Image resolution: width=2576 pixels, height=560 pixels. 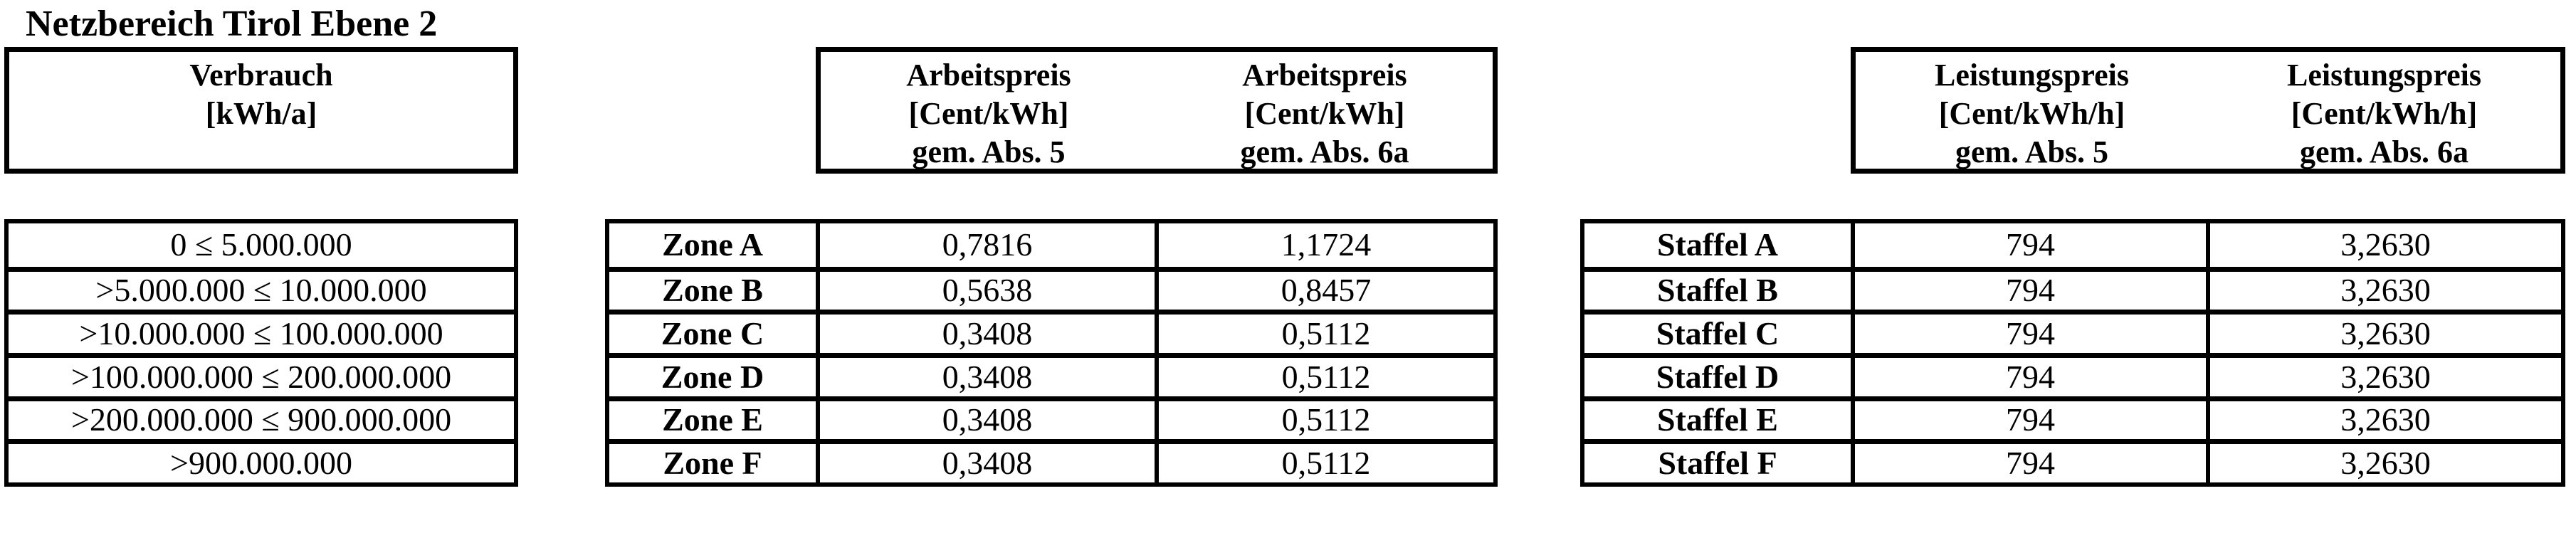 I want to click on staffel-label: Staffel F, so click(x=1718, y=460).